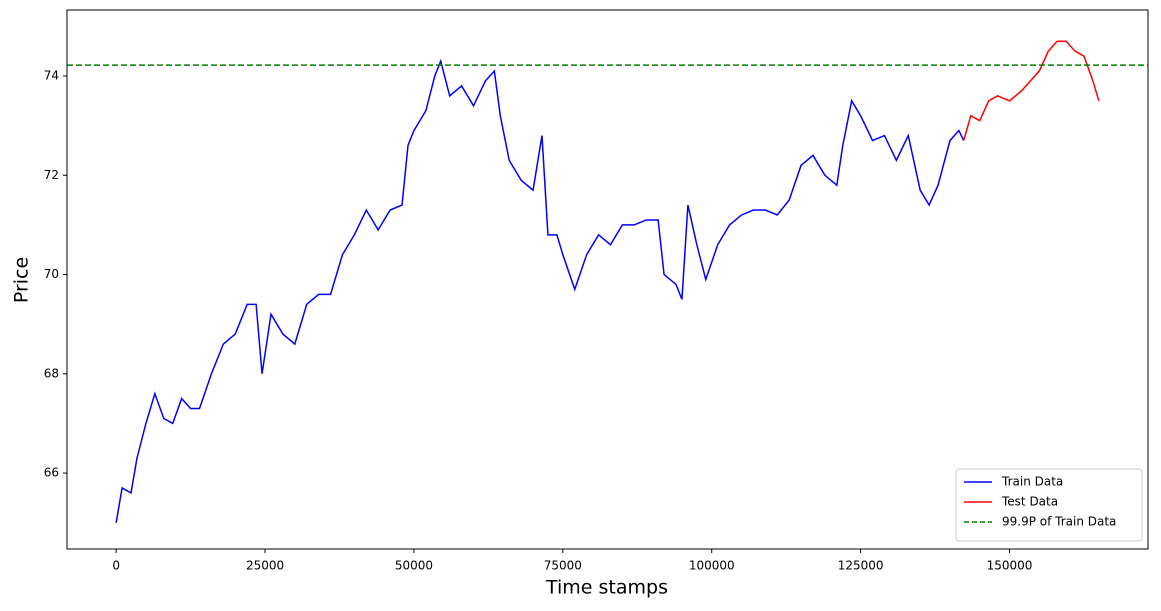 This screenshot has width=1161, height=611. I want to click on x-tick-label: 75000, so click(563, 566).